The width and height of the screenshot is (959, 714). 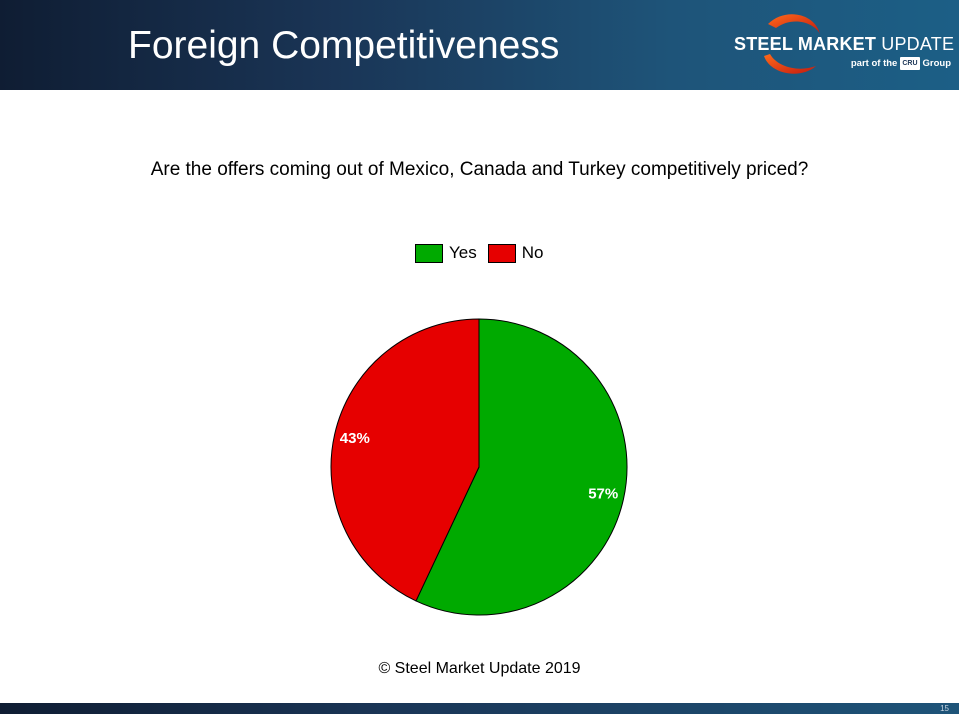 I want to click on legend-label-yes: Yes, so click(x=463, y=252).